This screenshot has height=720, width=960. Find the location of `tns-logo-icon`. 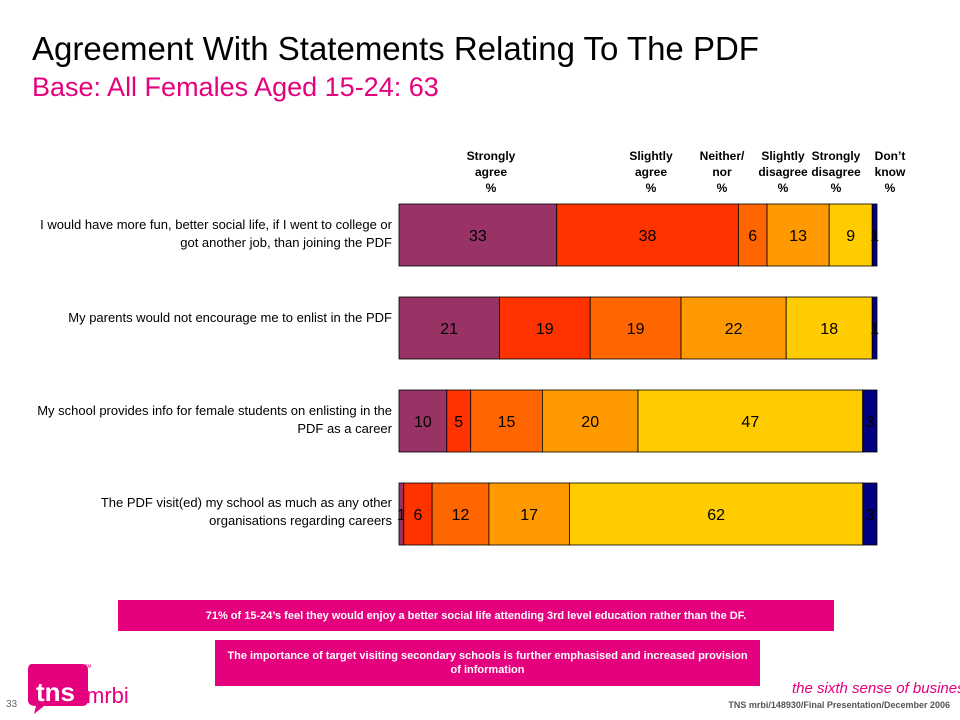

tns-logo-icon is located at coordinates (58, 689).